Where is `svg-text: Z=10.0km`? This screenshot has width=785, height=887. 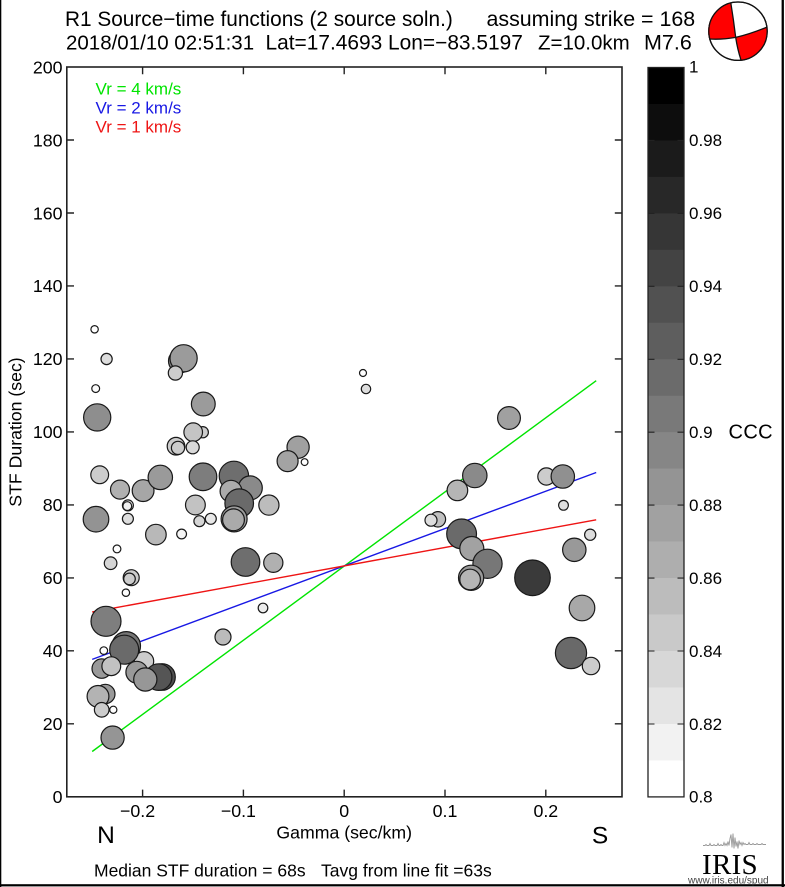
svg-text: Z=10.0km is located at coordinates (584, 43).